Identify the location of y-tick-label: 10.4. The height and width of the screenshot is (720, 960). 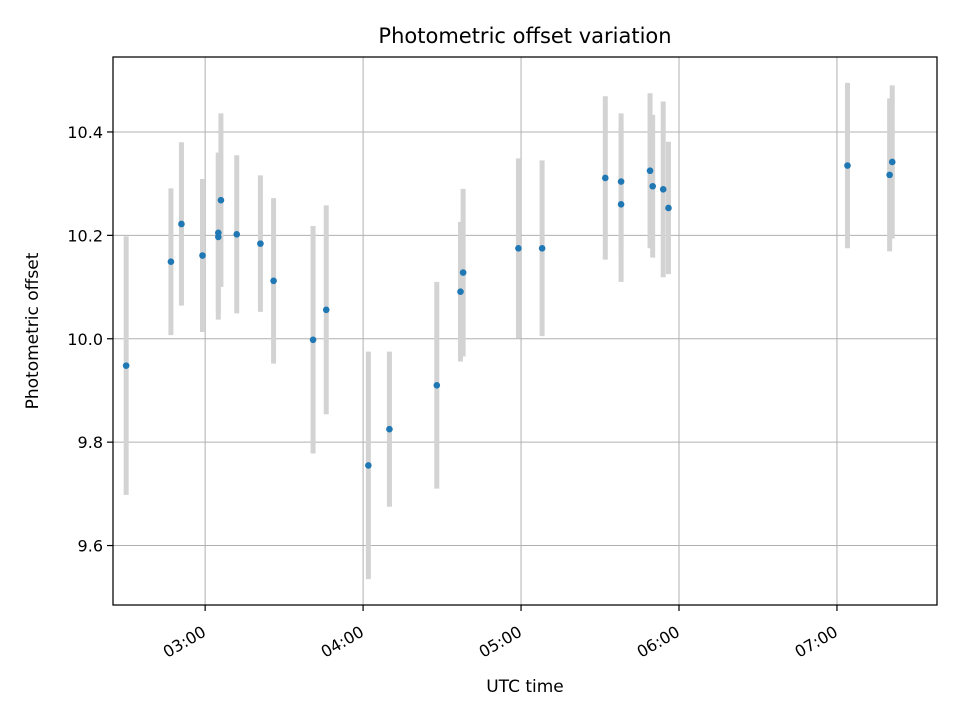
(85, 132).